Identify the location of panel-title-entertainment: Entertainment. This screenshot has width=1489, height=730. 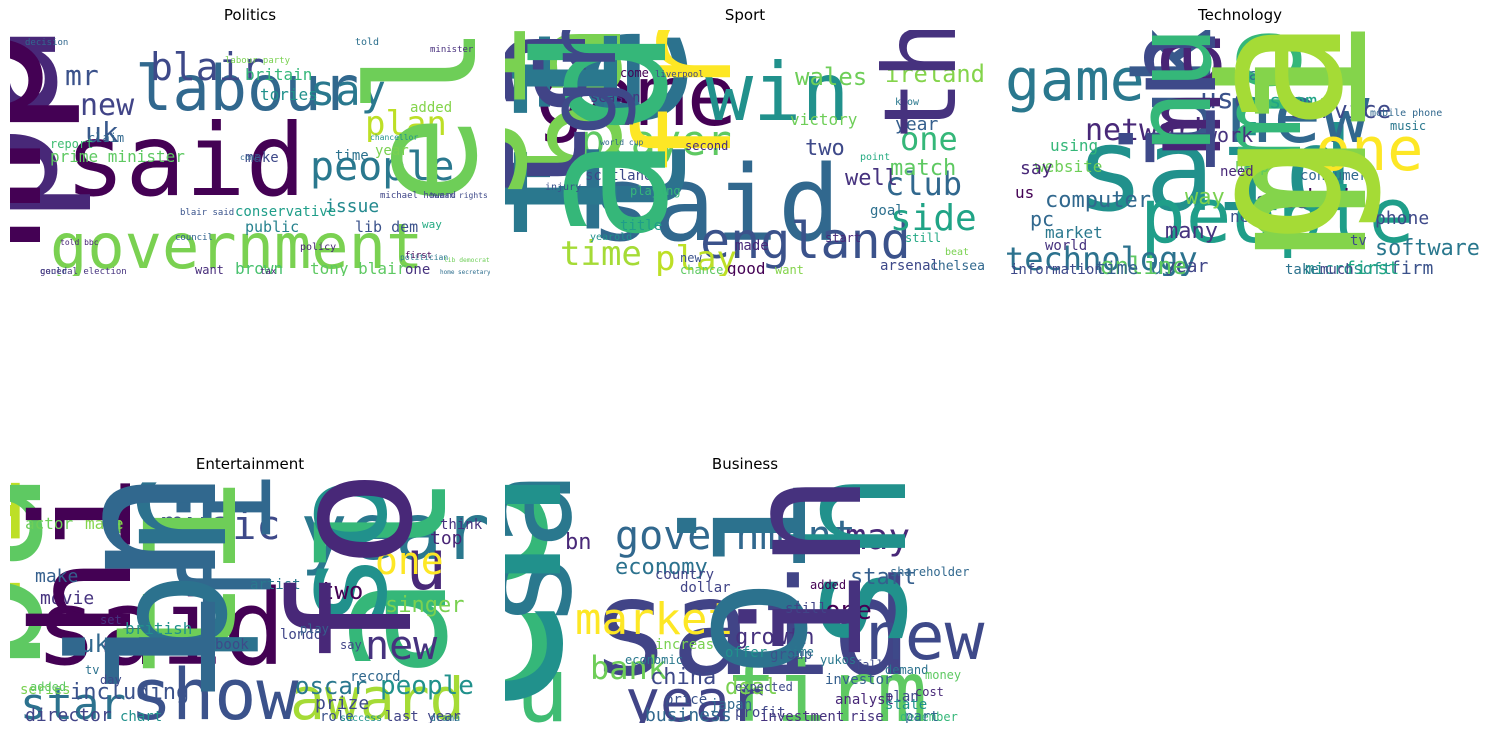
(250, 464).